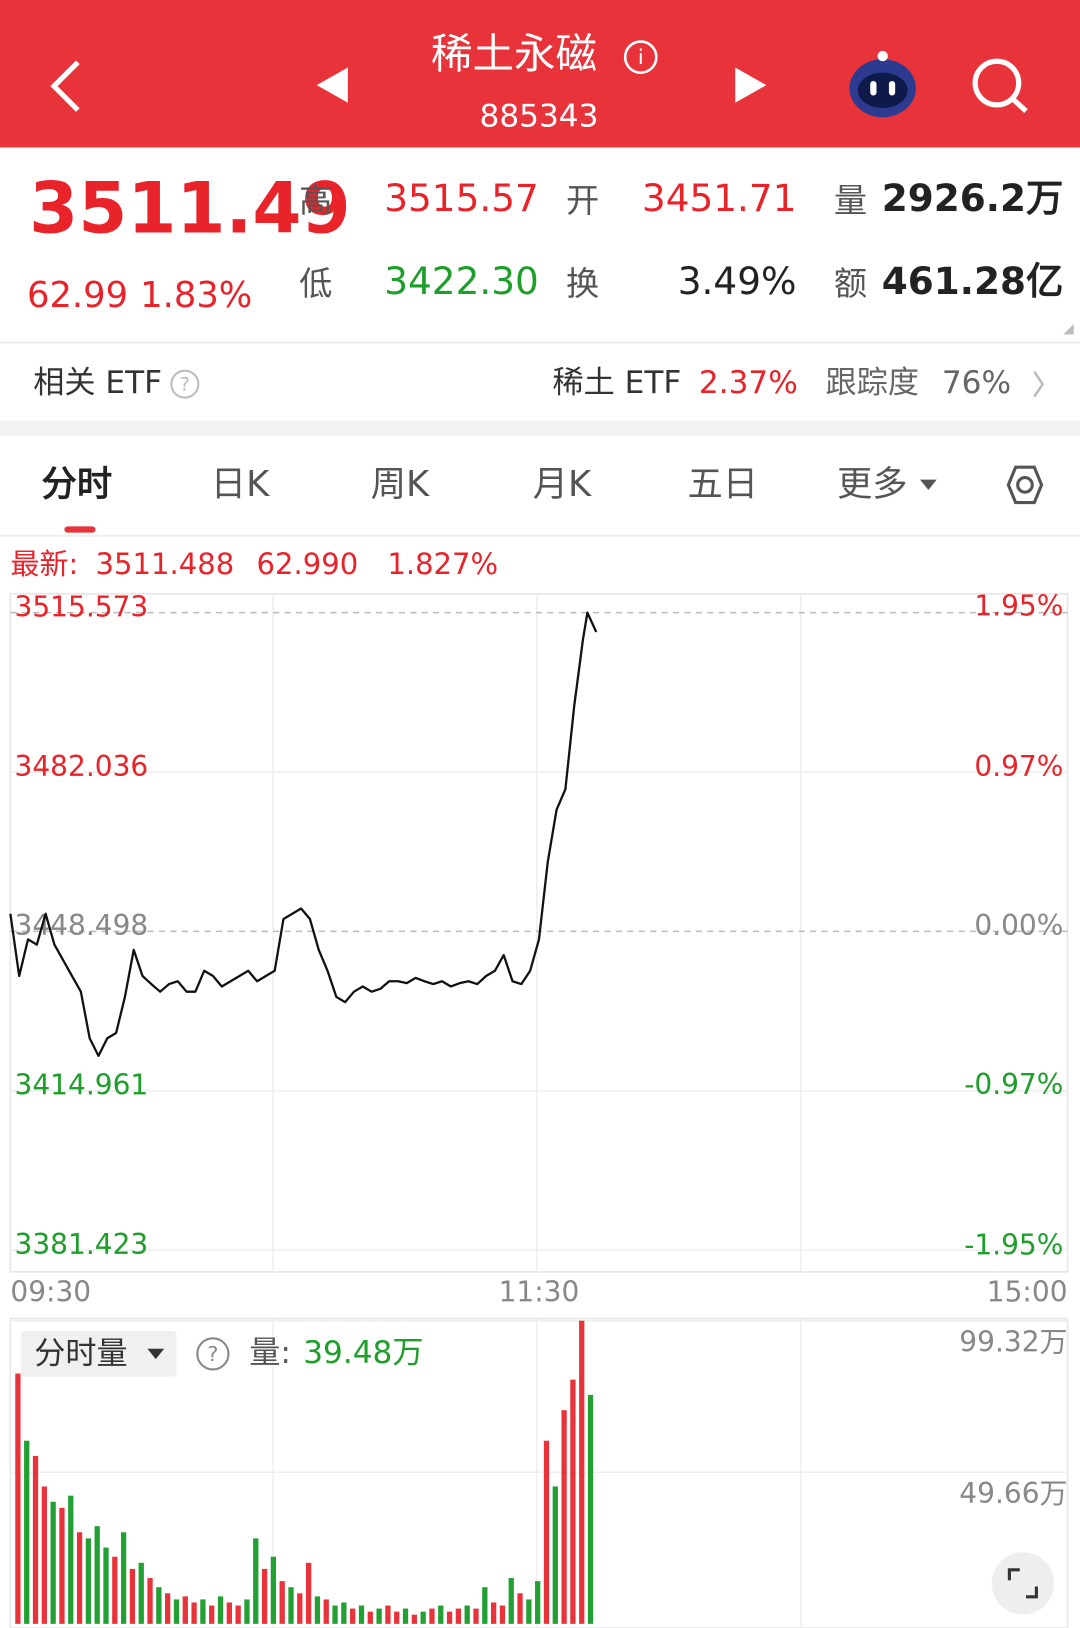  I want to click on title: 稀土永磁, so click(514, 53).